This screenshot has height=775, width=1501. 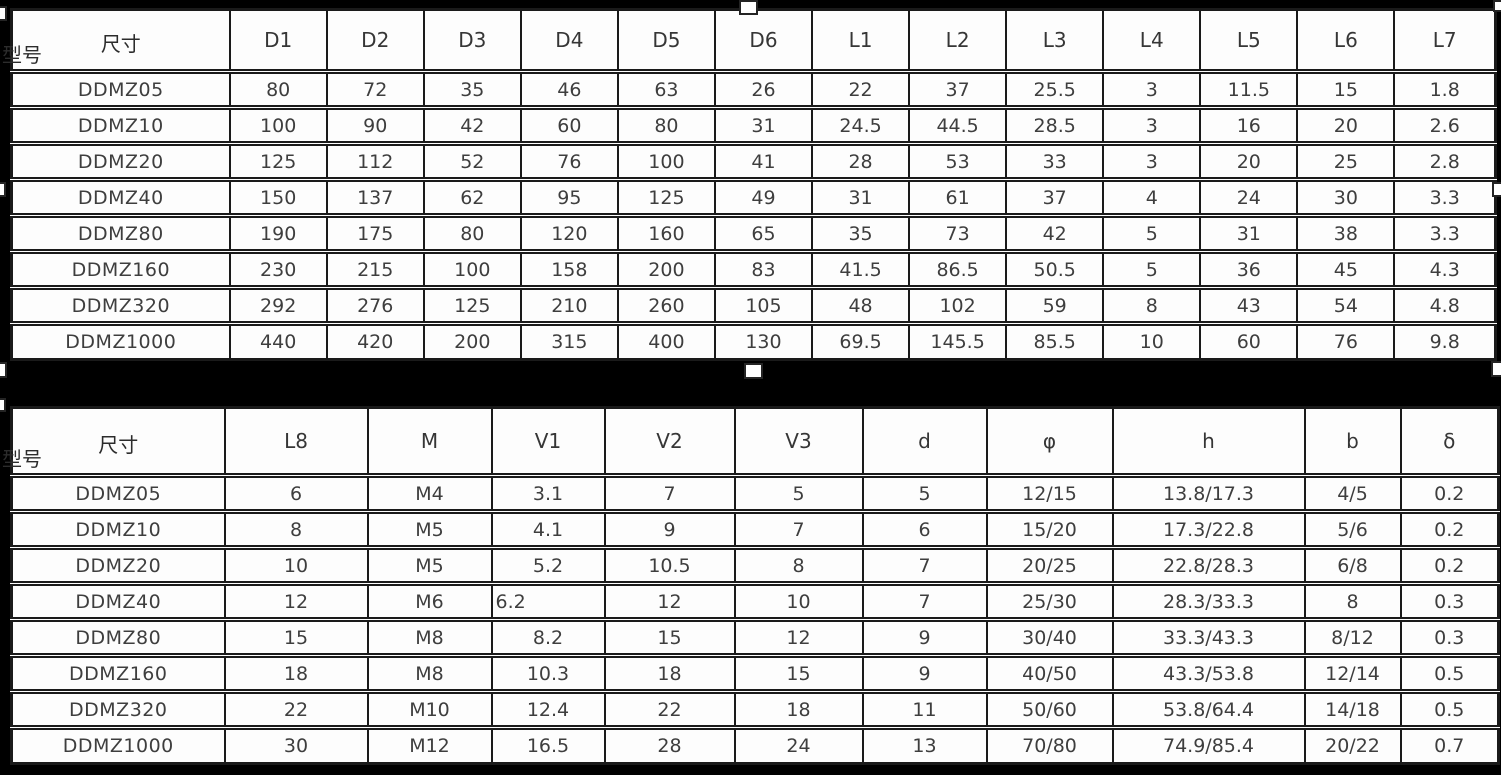 What do you see at coordinates (861, 340) in the screenshot?
I see `value-cell: 69.5` at bounding box center [861, 340].